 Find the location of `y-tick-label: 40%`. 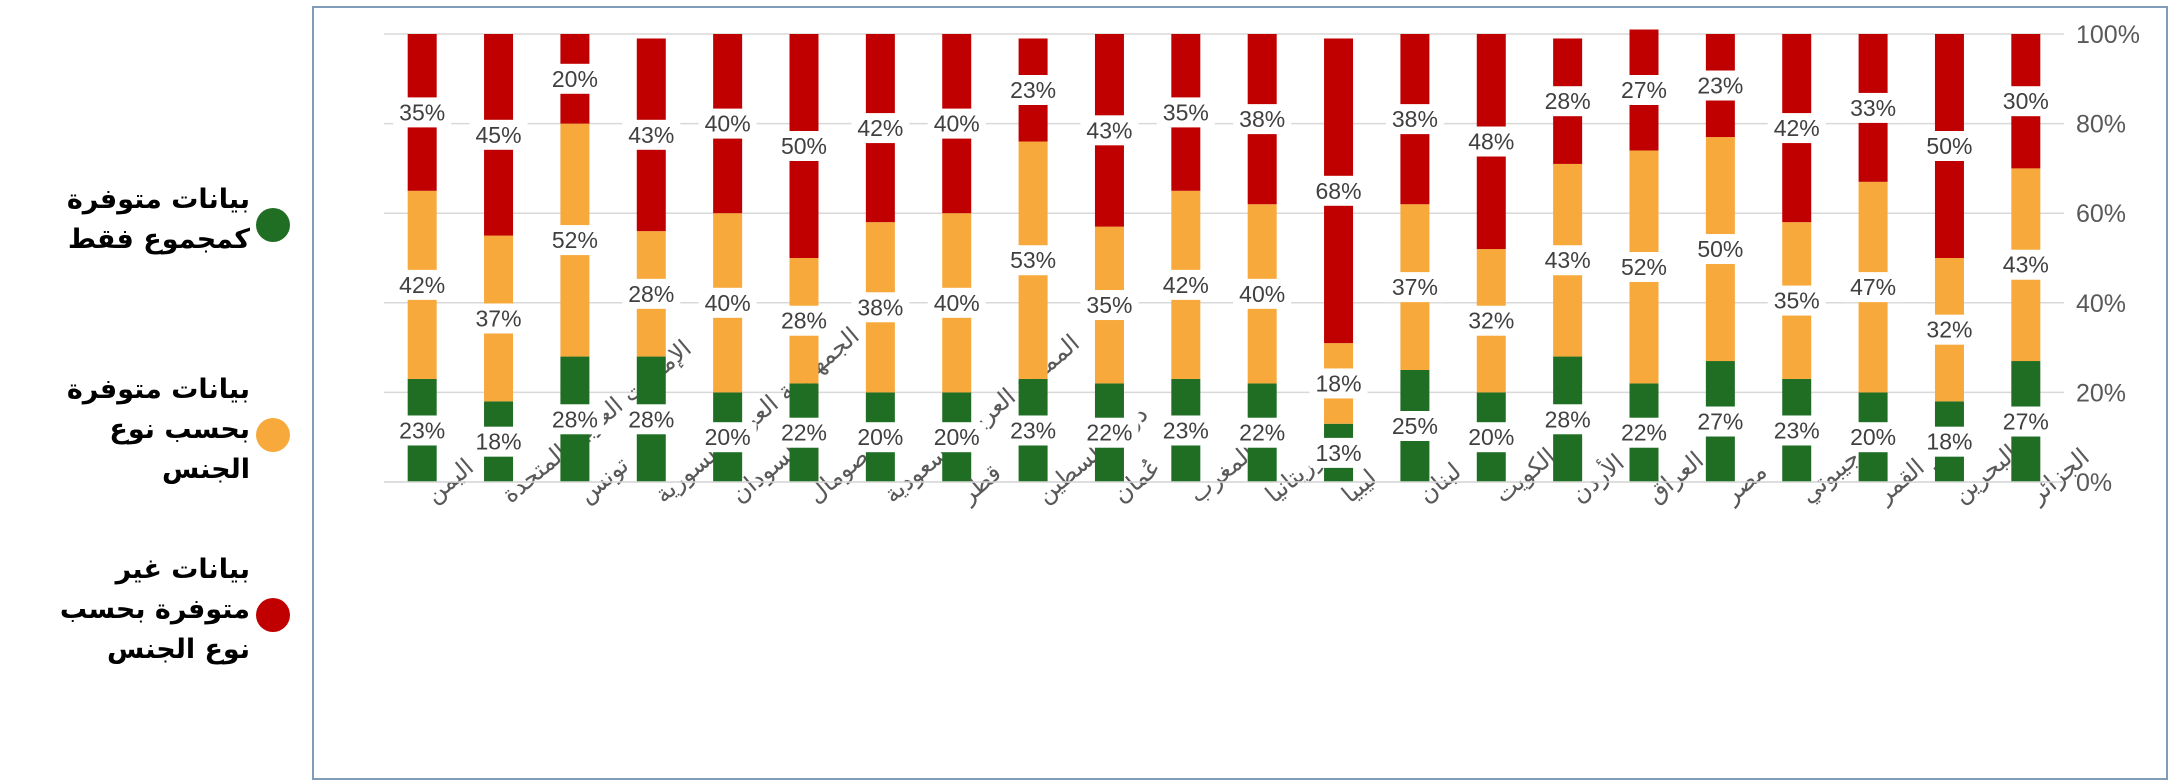

y-tick-label: 40% is located at coordinates (2101, 304).